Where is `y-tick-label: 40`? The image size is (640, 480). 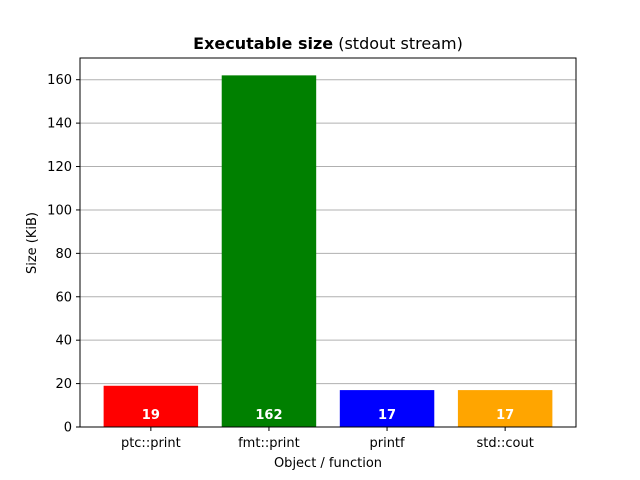
y-tick-label: 40 is located at coordinates (63, 341).